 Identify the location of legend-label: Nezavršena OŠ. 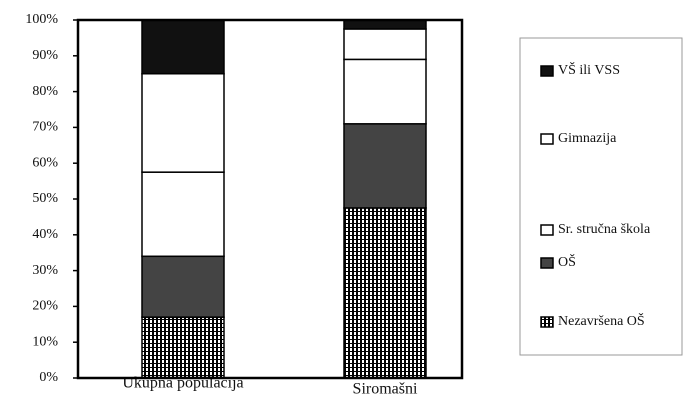
(601, 320).